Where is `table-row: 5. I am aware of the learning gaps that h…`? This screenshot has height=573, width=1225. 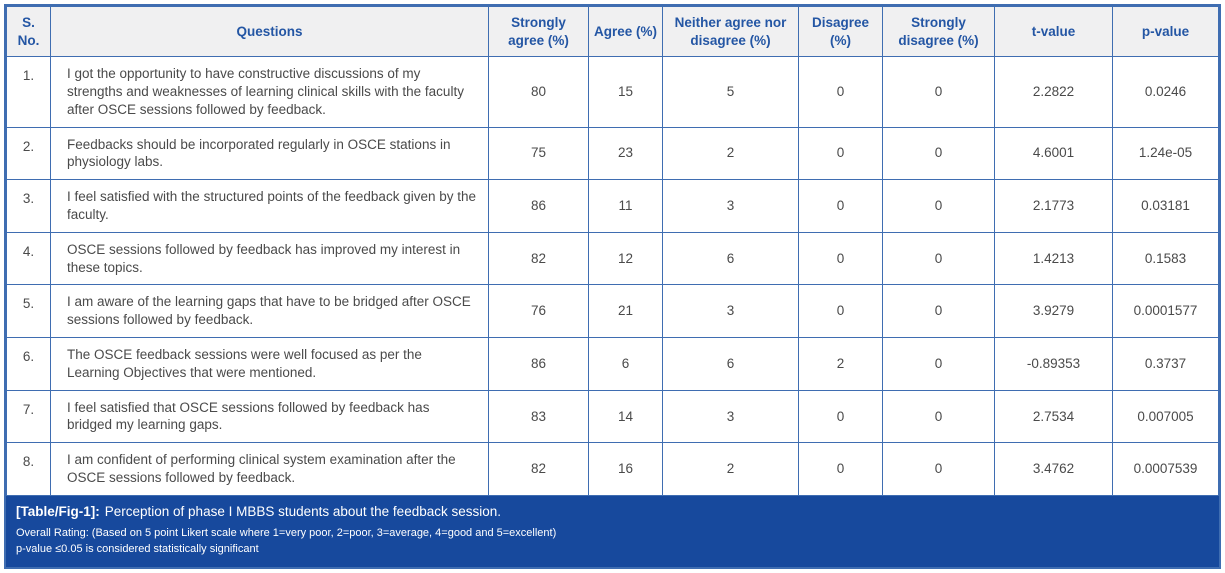 table-row: 5. I am aware of the learning gaps that h… is located at coordinates (612, 311).